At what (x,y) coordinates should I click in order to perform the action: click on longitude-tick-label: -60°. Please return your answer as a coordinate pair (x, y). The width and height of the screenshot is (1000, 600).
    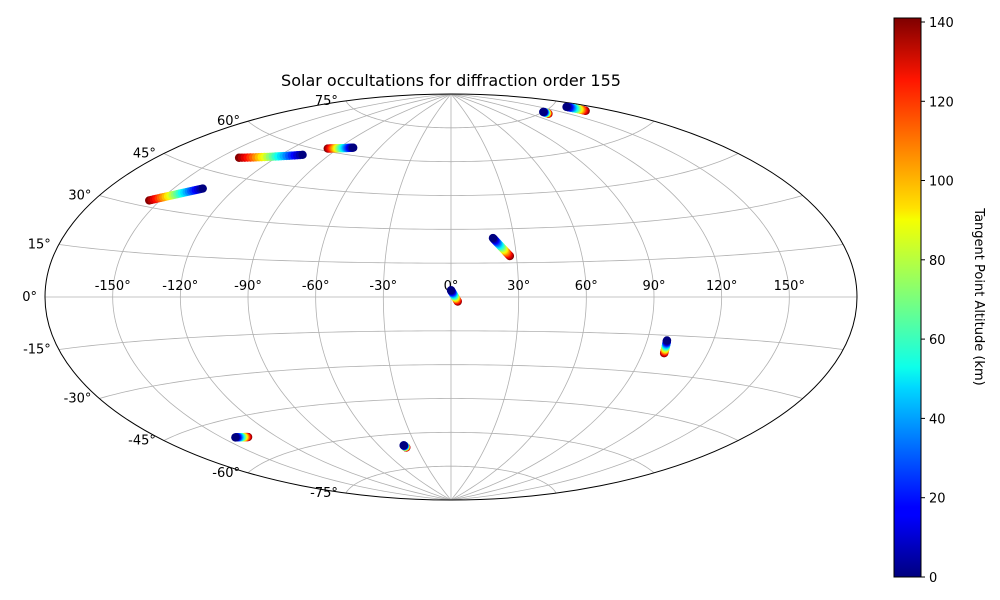
    Looking at the image, I should click on (316, 286).